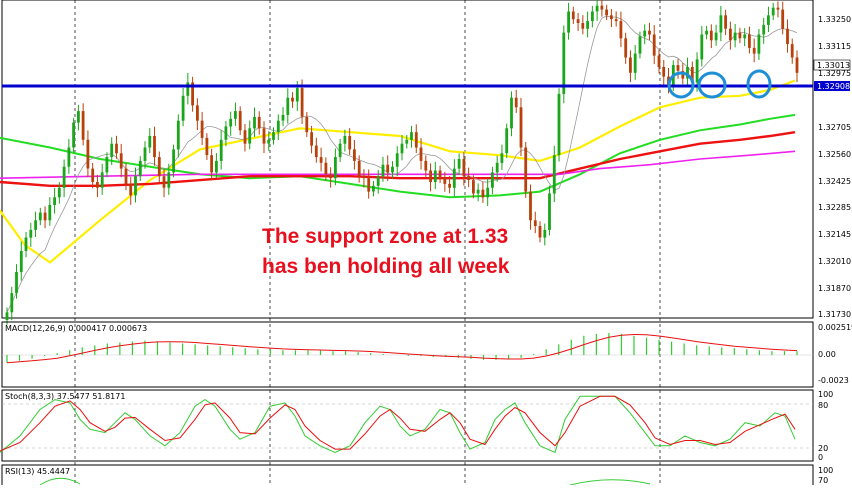 This screenshot has width=852, height=489. What do you see at coordinates (825, 470) in the screenshot?
I see `rsi-tick: 100` at bounding box center [825, 470].